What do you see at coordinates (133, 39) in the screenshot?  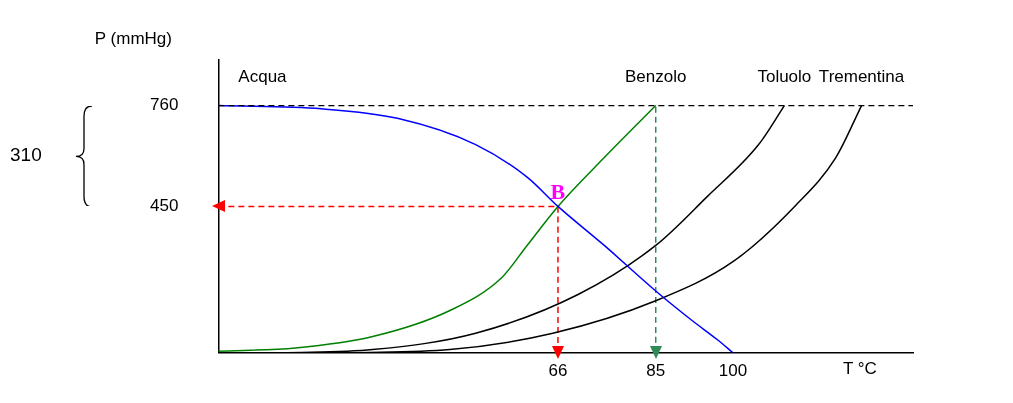 I see `y-axis-title: P (mmHg)` at bounding box center [133, 39].